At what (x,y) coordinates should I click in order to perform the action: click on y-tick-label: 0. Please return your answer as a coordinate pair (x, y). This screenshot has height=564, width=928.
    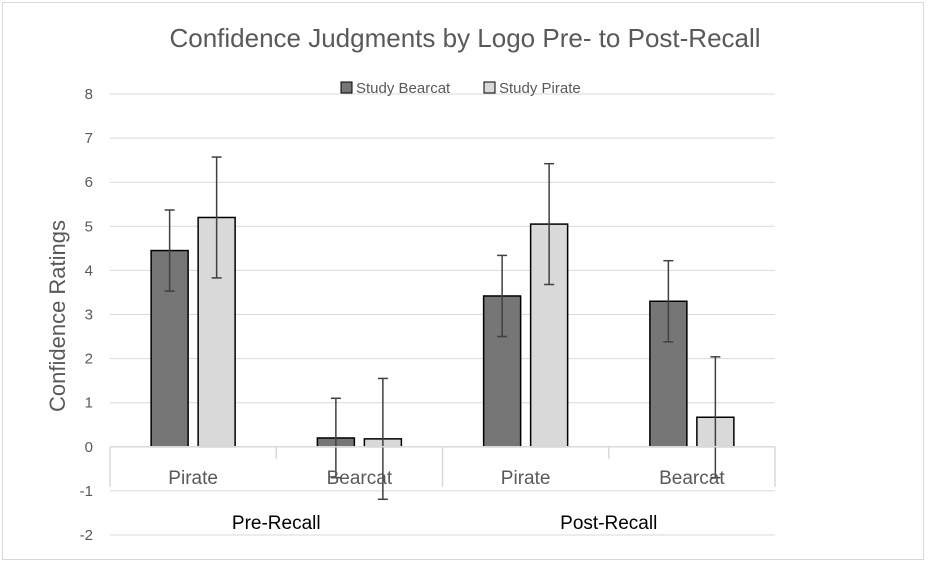
    Looking at the image, I should click on (89, 447).